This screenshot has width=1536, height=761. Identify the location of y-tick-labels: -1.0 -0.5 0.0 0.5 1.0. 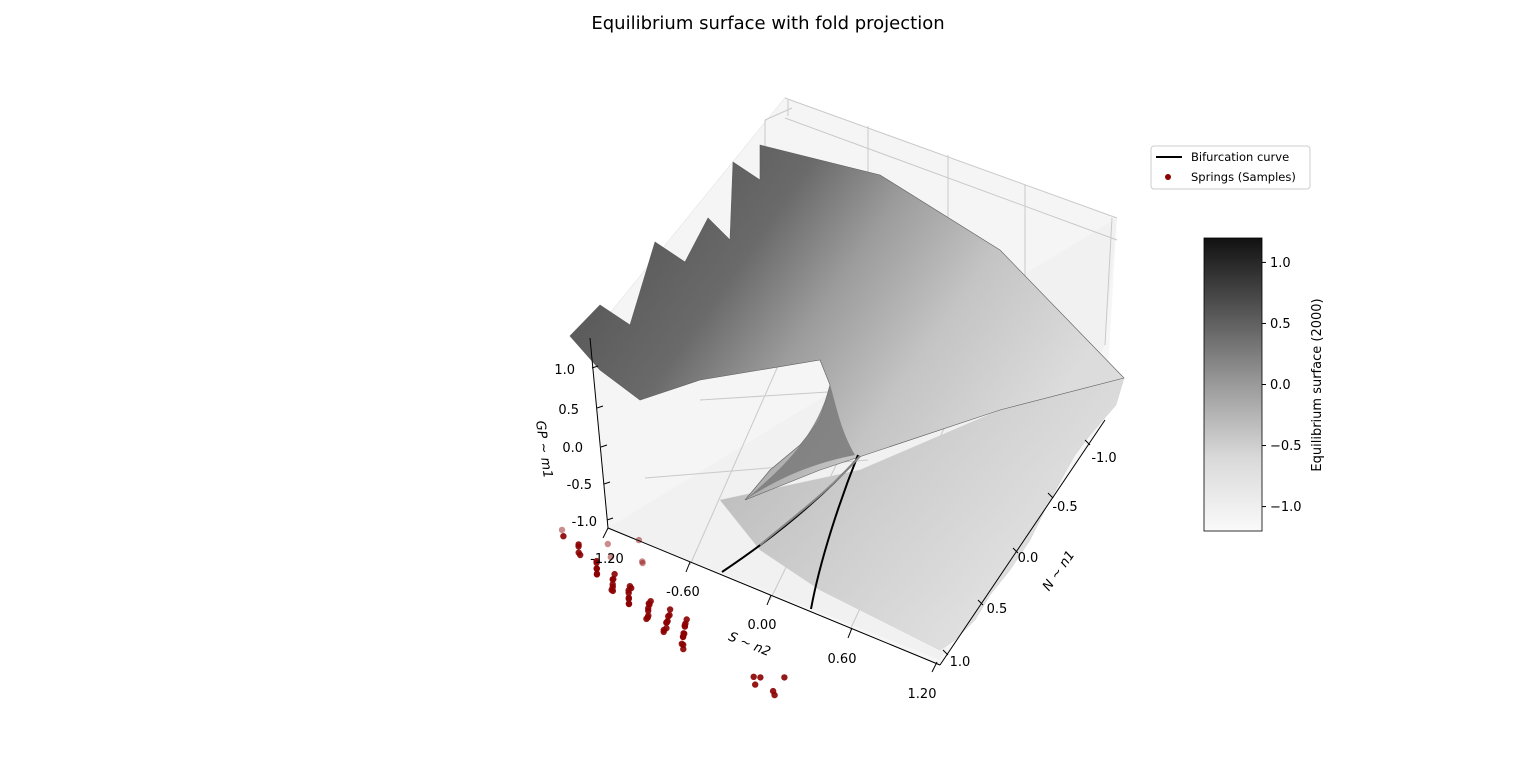
(1033, 560).